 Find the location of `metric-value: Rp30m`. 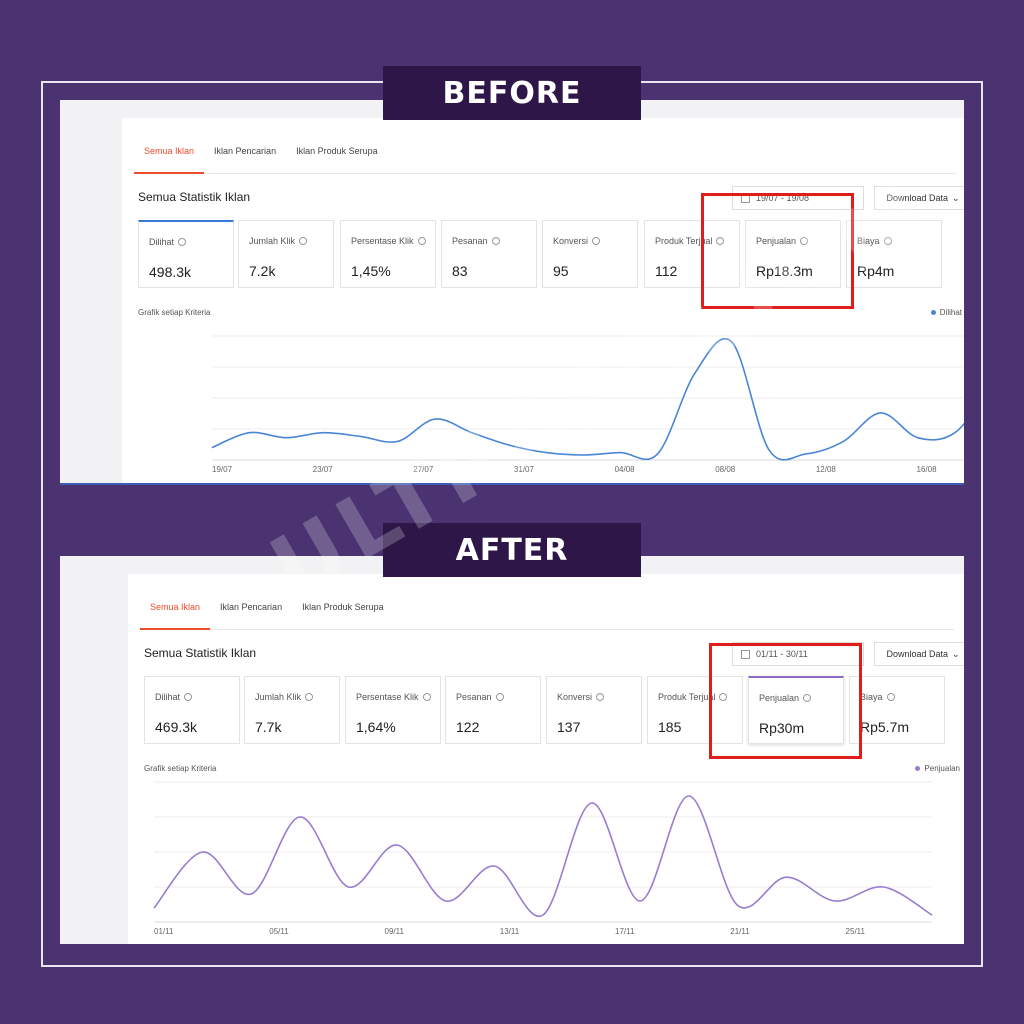

metric-value: Rp30m is located at coordinates (782, 728).